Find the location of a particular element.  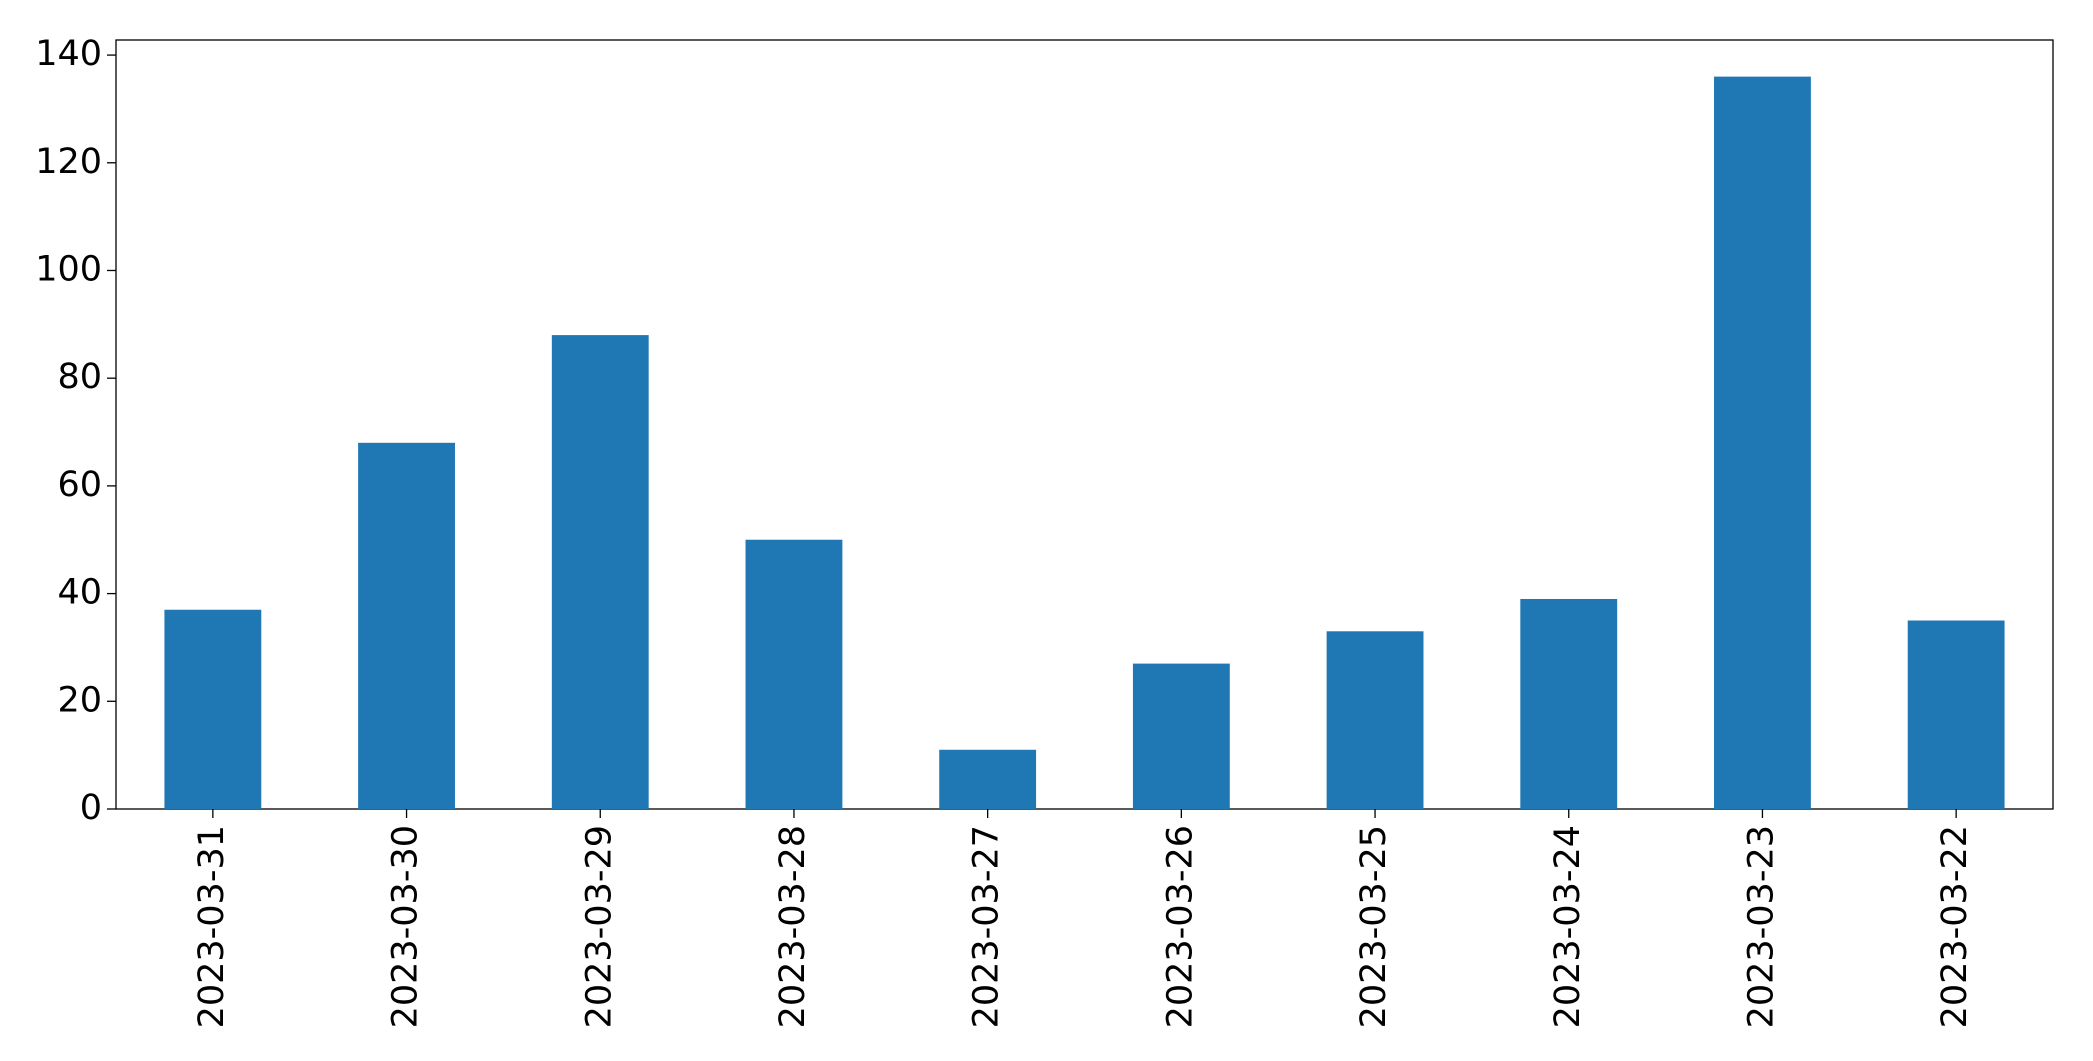

x-tick-label: 2023-03-22 is located at coordinates (1955, 926).